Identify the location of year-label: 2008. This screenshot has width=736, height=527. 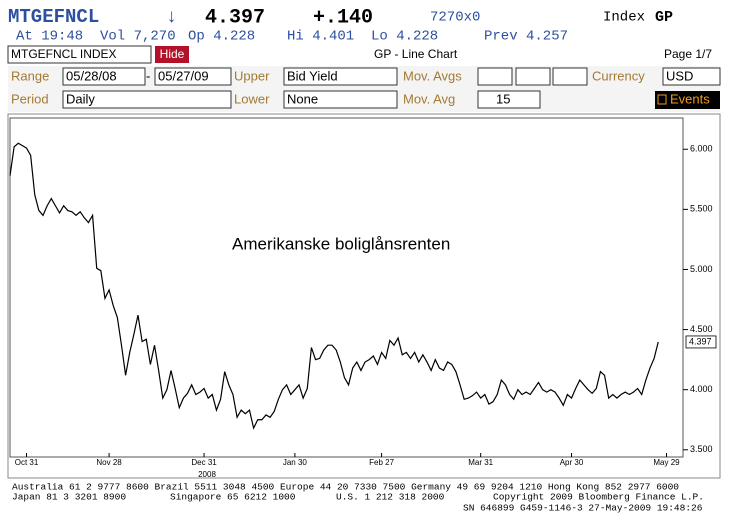
(207, 474).